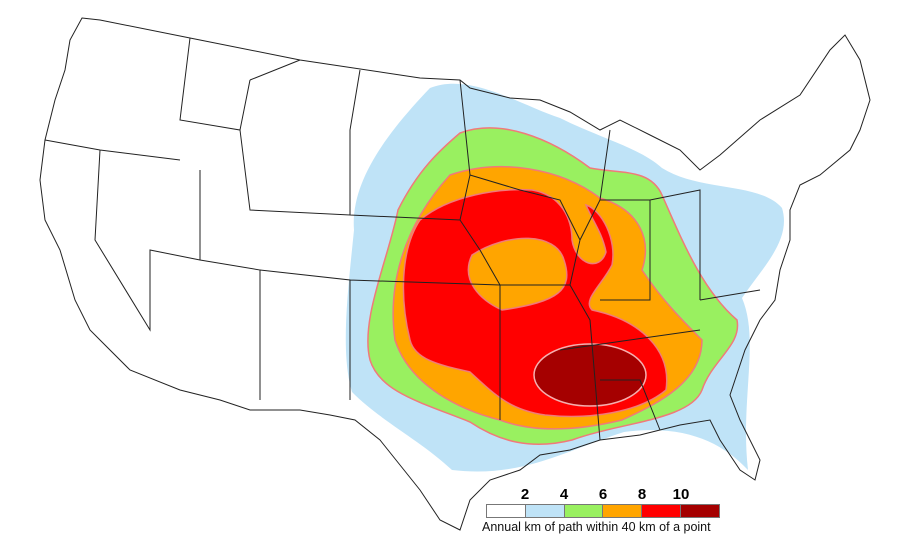 The height and width of the screenshot is (546, 916). What do you see at coordinates (525, 494) in the screenshot?
I see `legend-tick: 2` at bounding box center [525, 494].